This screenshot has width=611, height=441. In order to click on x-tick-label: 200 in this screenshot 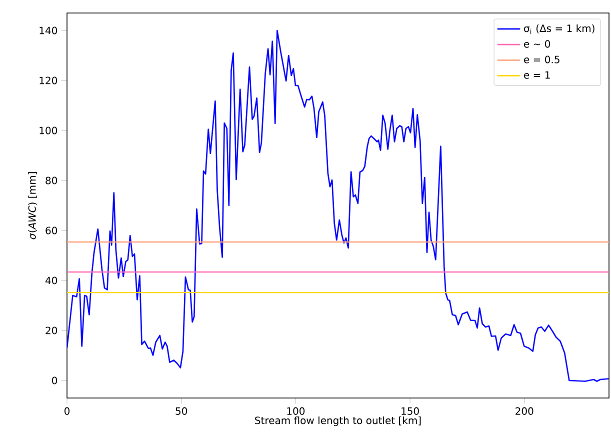, I will do `click(525, 411)`.